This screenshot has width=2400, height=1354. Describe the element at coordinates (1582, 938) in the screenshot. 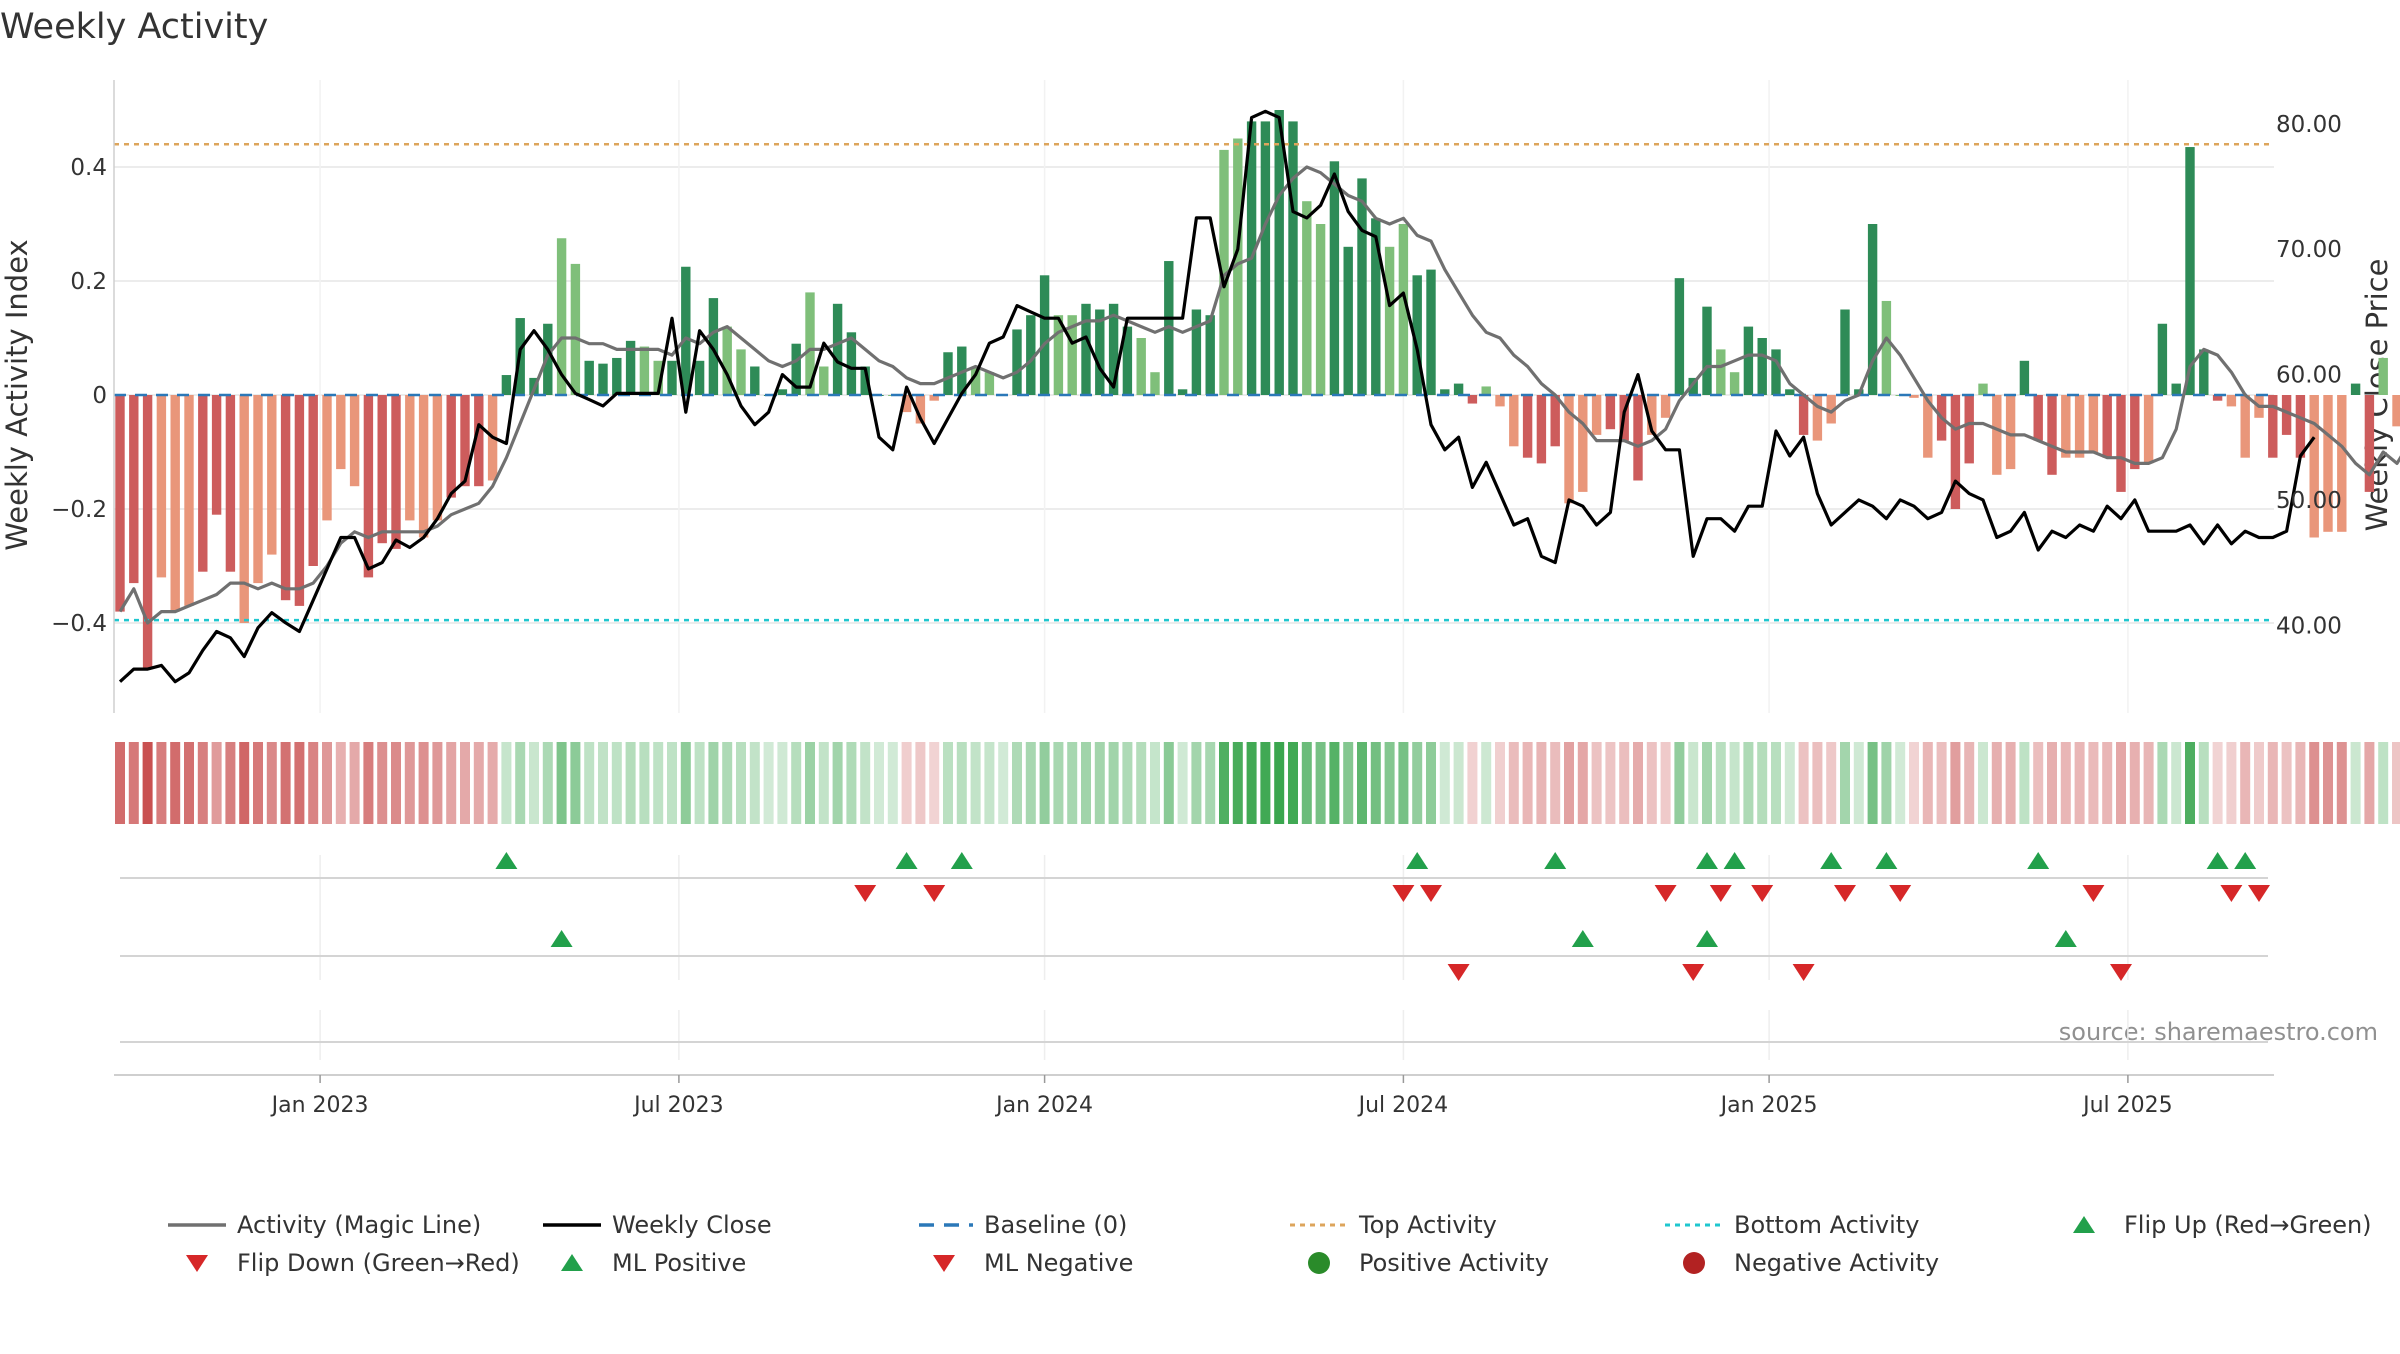

I see `ml-positive-marker` at that location.